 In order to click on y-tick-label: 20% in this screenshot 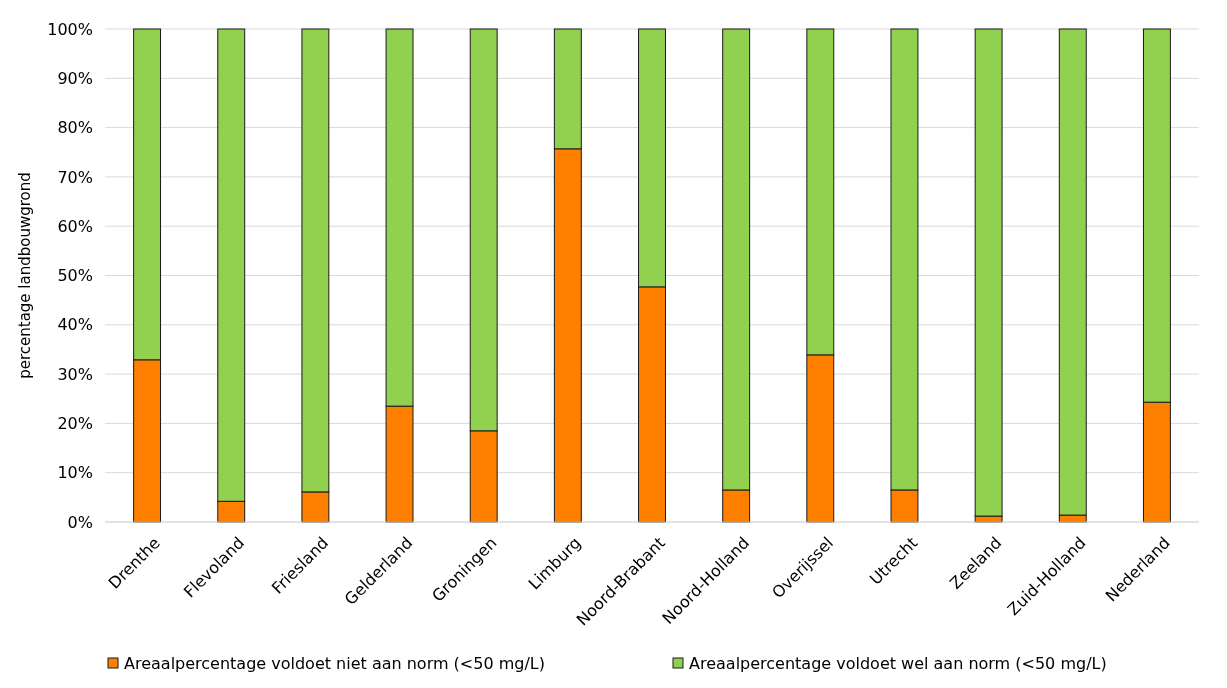, I will do `click(75, 423)`.